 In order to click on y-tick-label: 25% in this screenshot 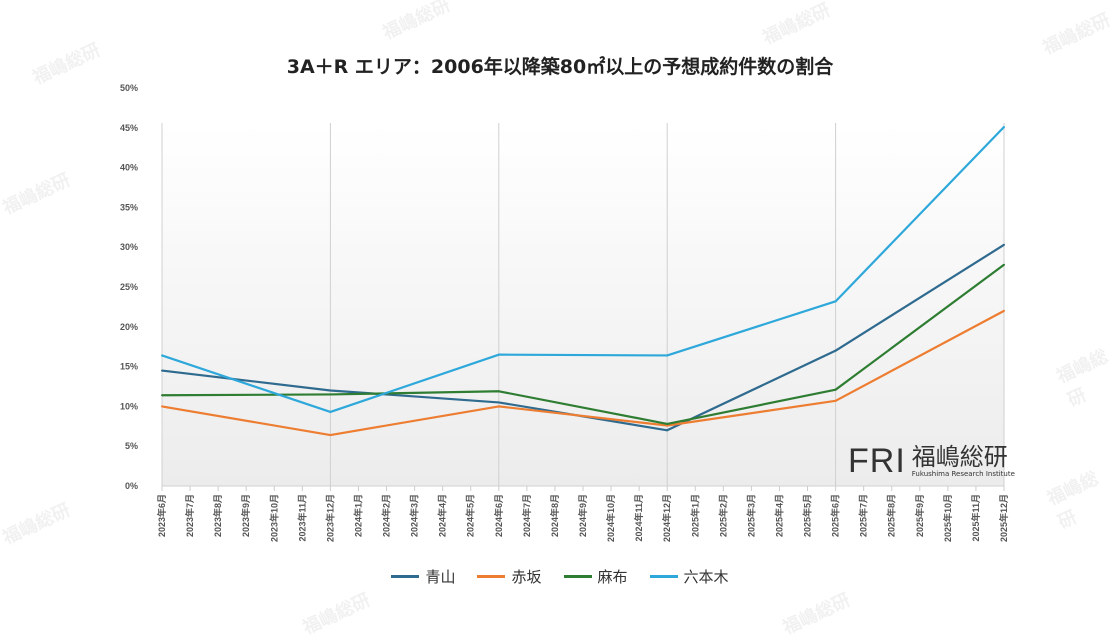, I will do `click(129, 287)`.